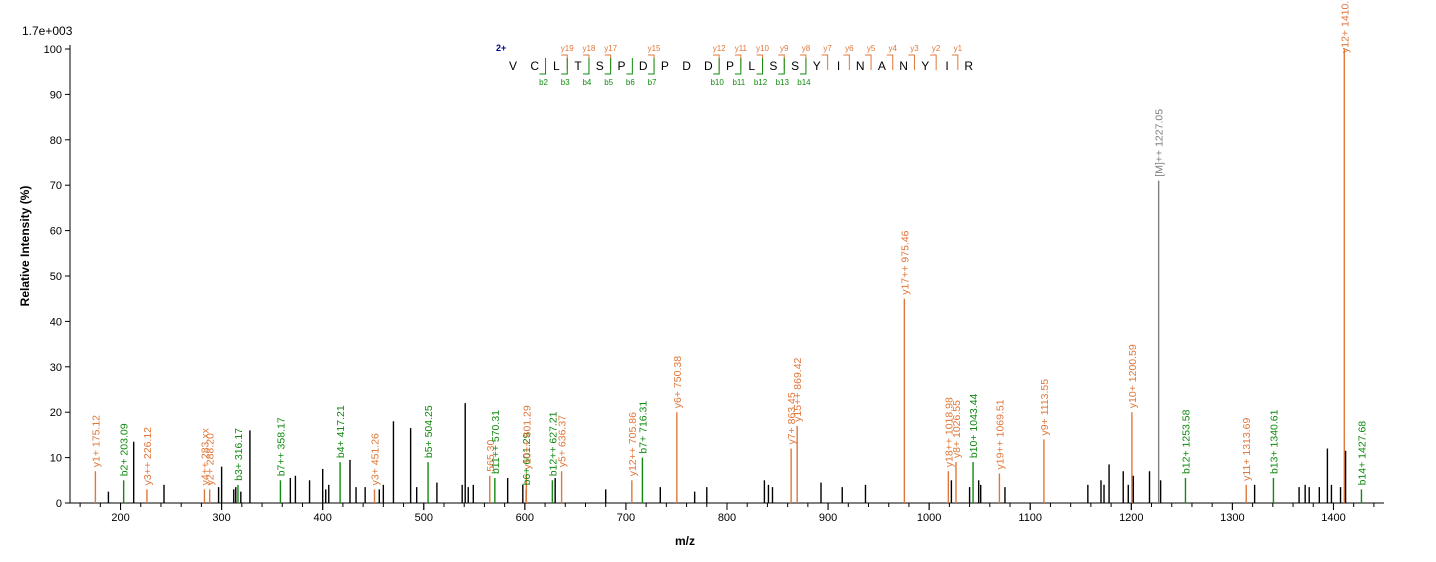  Describe the element at coordinates (96, 441) in the screenshot. I see `peak-label: y1+ 175.12` at that location.